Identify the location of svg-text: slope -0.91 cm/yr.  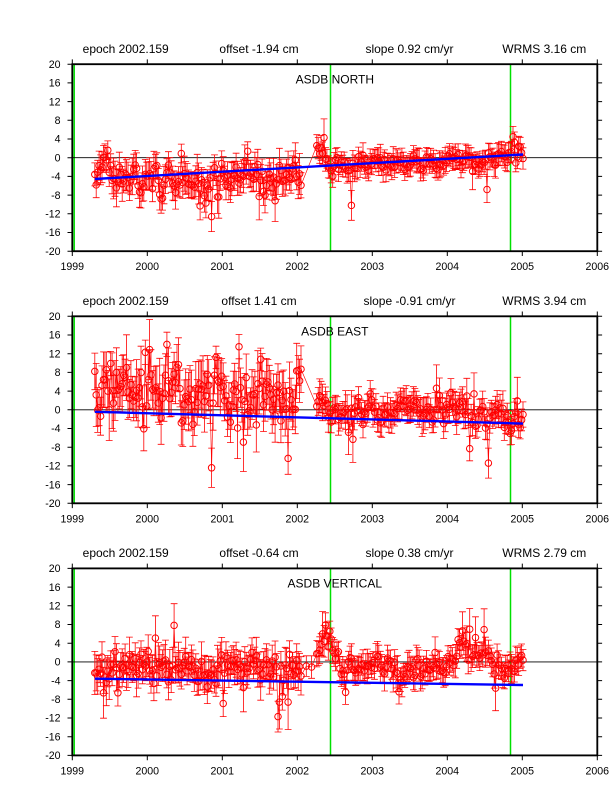
(409, 301).